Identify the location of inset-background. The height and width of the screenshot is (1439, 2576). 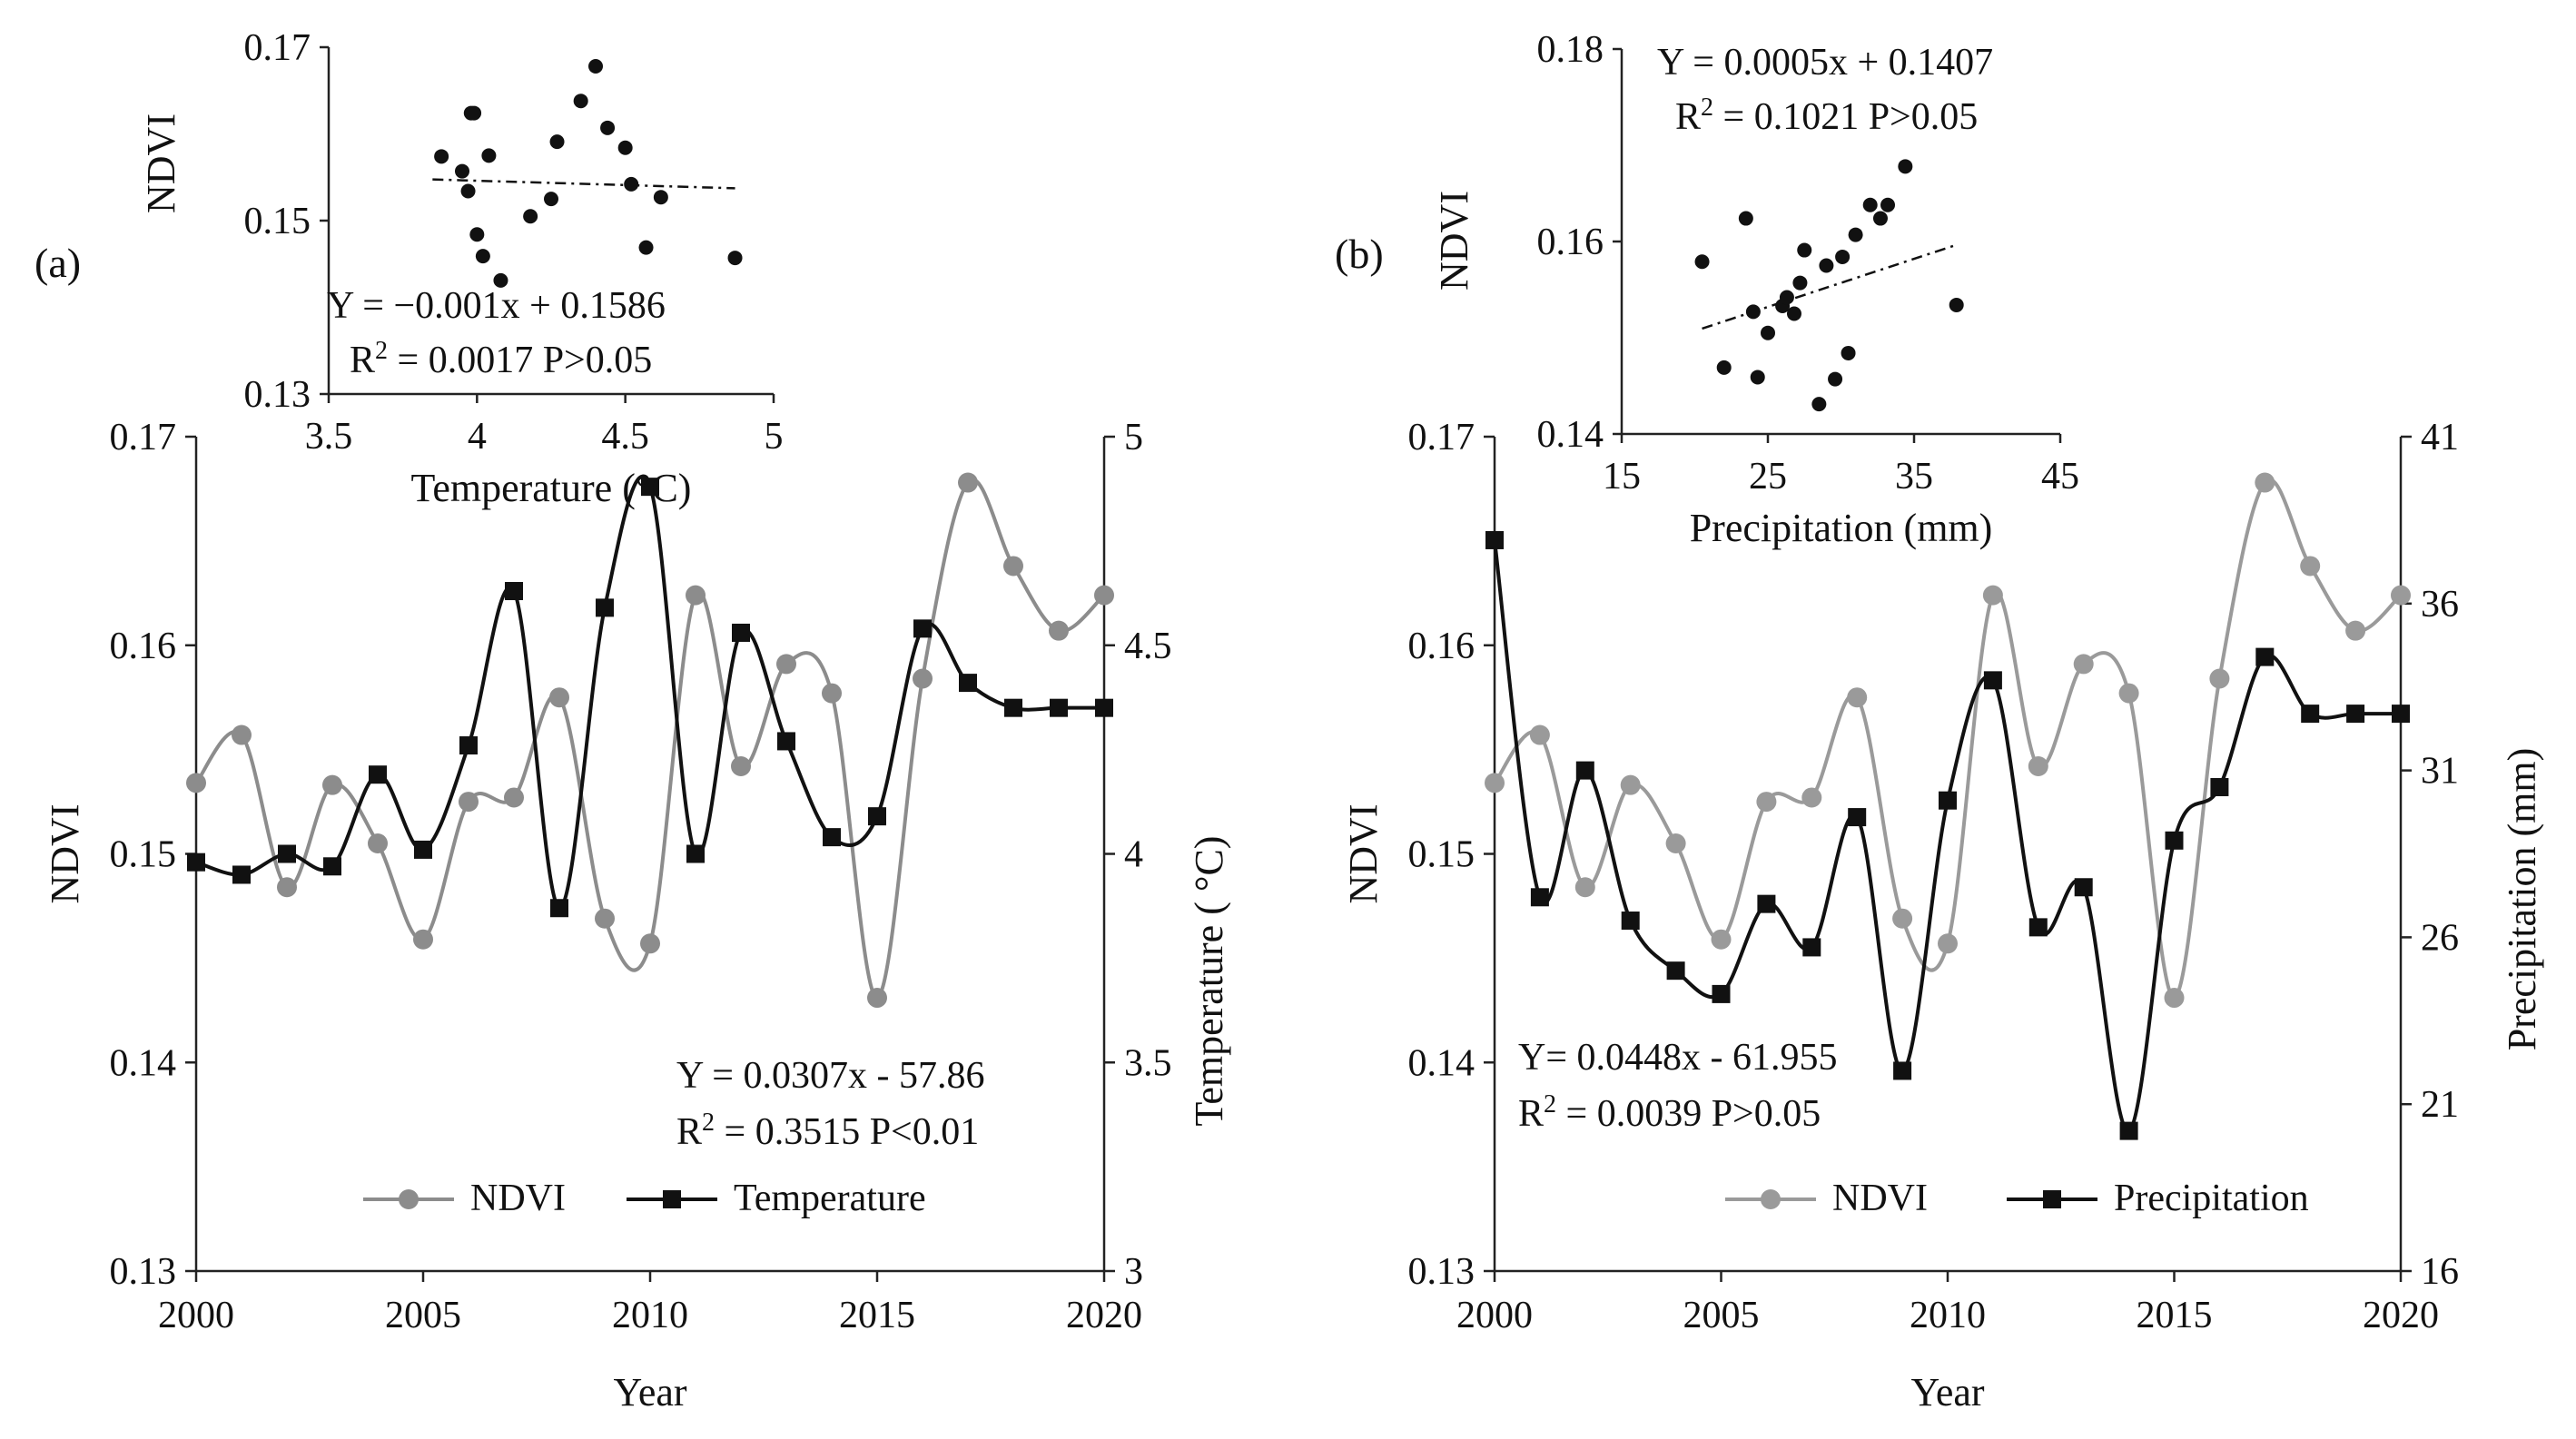
(1841, 242).